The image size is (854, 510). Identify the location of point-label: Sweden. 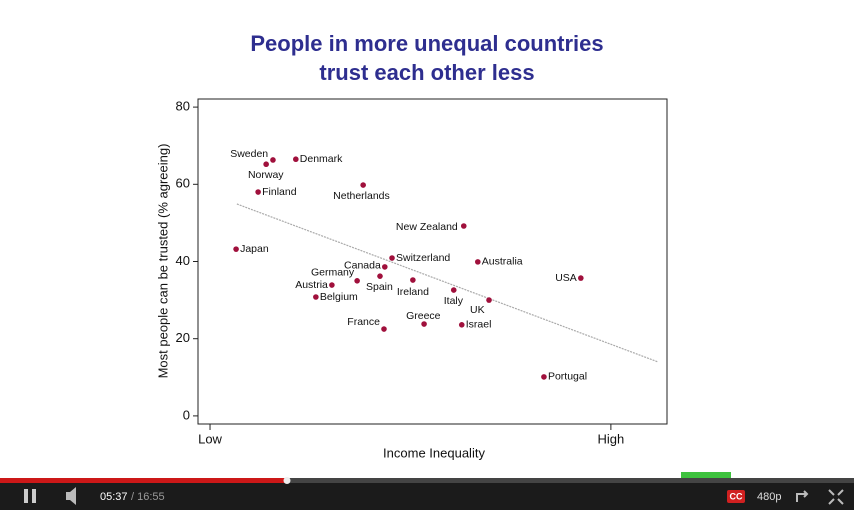
(249, 154).